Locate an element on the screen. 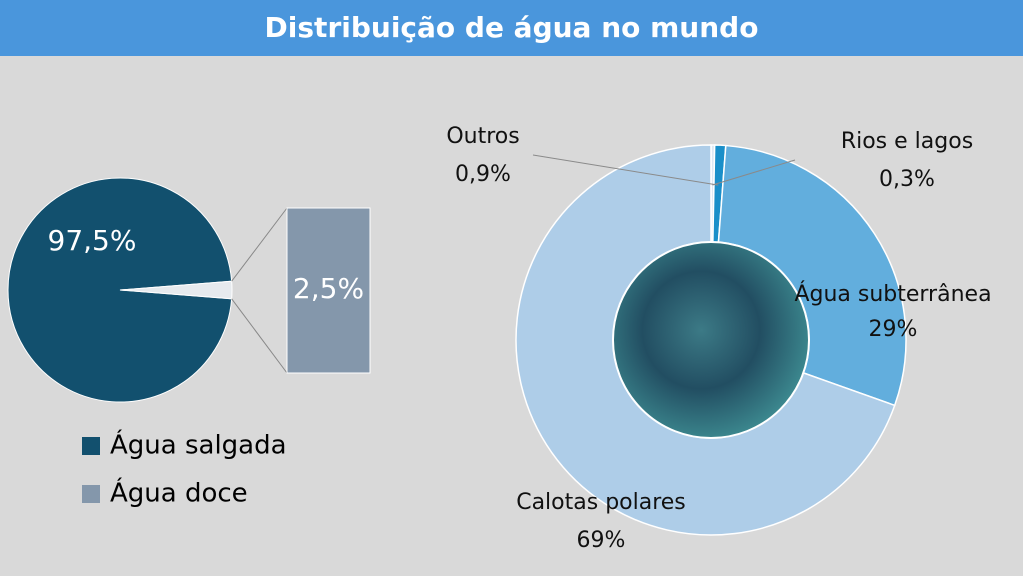 This screenshot has height=576, width=1023. data-label: 97,5% is located at coordinates (92, 240).